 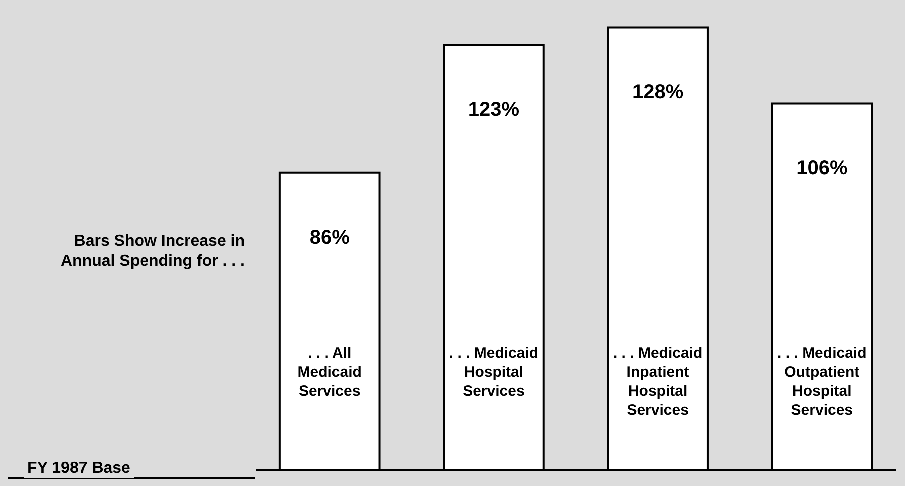 What do you see at coordinates (494, 372) in the screenshot?
I see `x-tick-label: . . . Medicaid Hospital Services` at bounding box center [494, 372].